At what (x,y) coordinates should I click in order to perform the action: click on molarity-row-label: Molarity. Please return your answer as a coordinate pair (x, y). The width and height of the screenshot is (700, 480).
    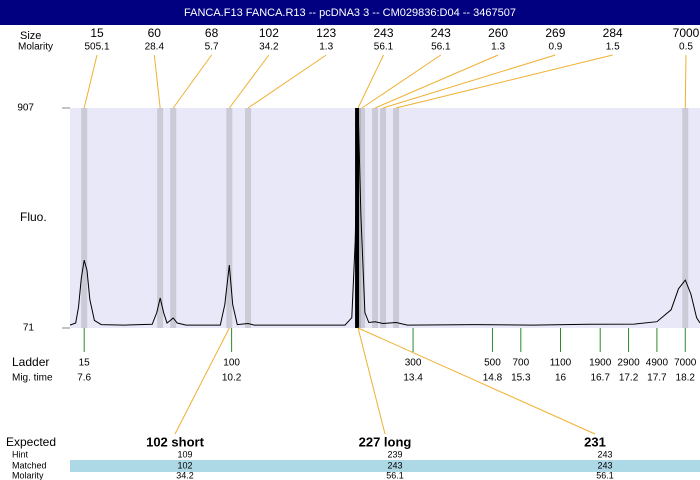
    Looking at the image, I should click on (28, 475).